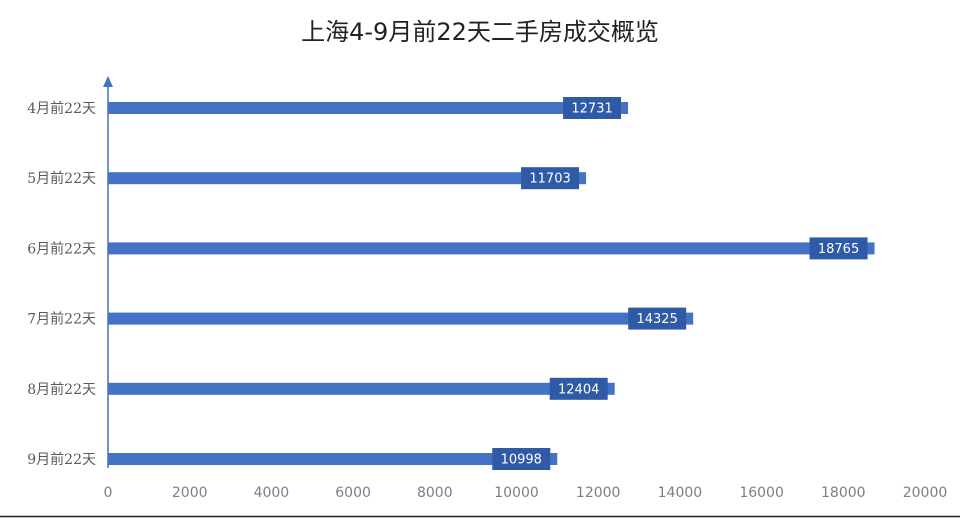  What do you see at coordinates (108, 493) in the screenshot?
I see `x-tick-label: 0` at bounding box center [108, 493].